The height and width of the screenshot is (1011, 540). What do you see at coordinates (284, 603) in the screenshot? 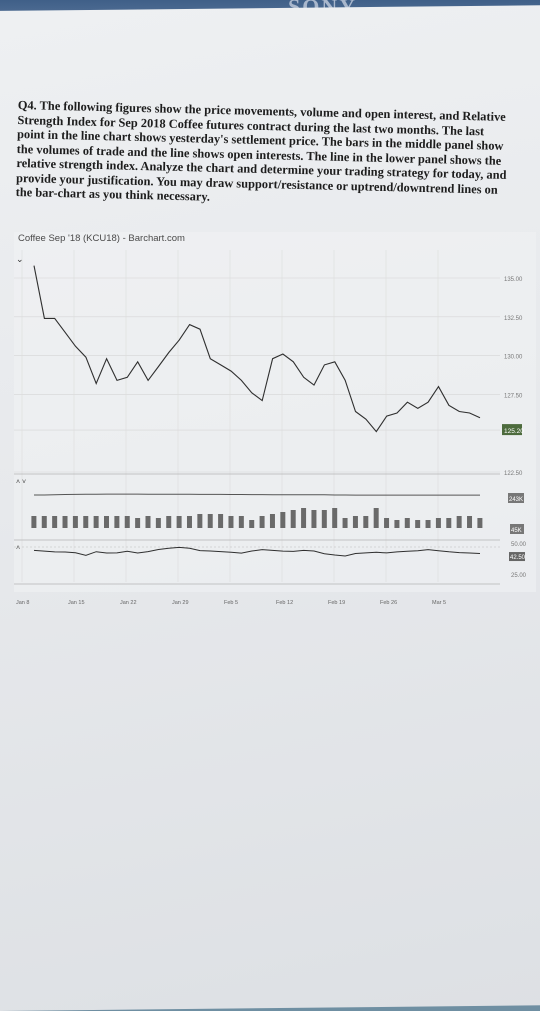
I see `date-tick-label: Feb 12` at bounding box center [284, 603].